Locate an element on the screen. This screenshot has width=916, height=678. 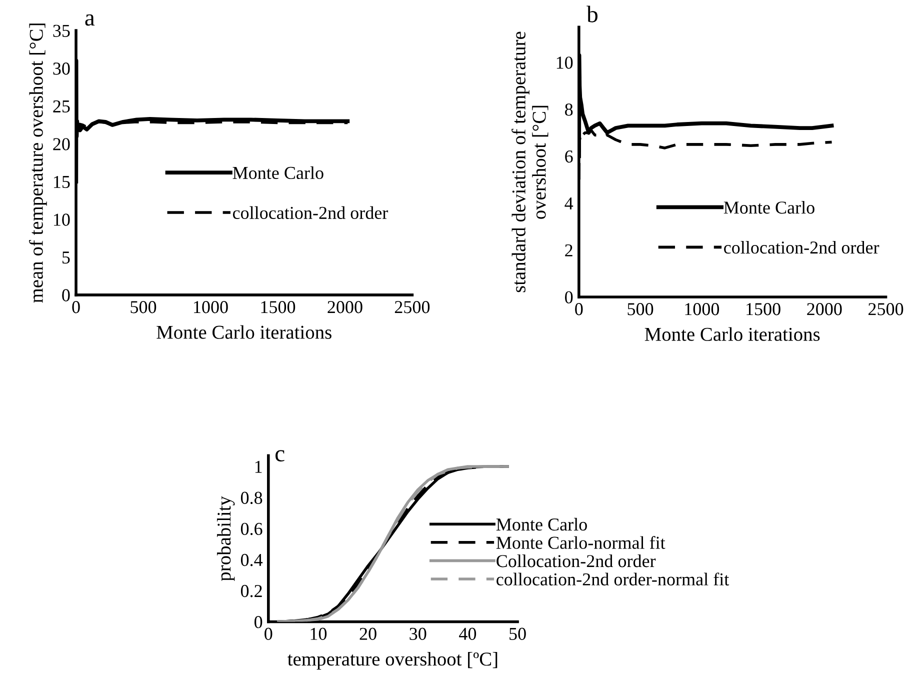
legend-label: Collocation-2nd order is located at coordinates (576, 561).